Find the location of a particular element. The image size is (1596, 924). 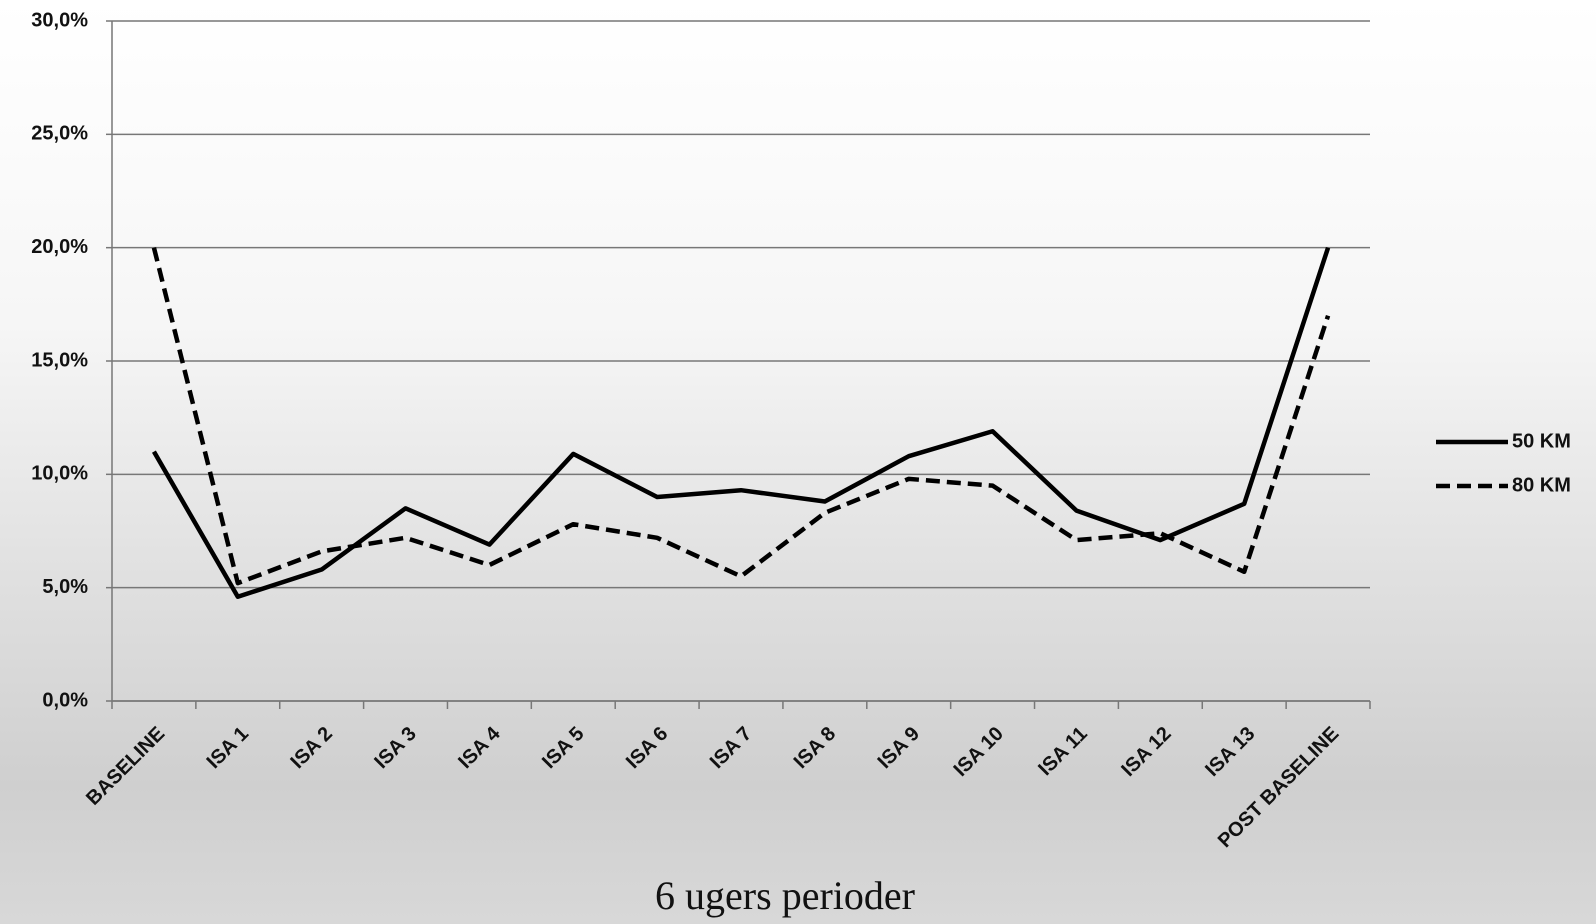

y-tick-label: 15,0% is located at coordinates (59, 360).